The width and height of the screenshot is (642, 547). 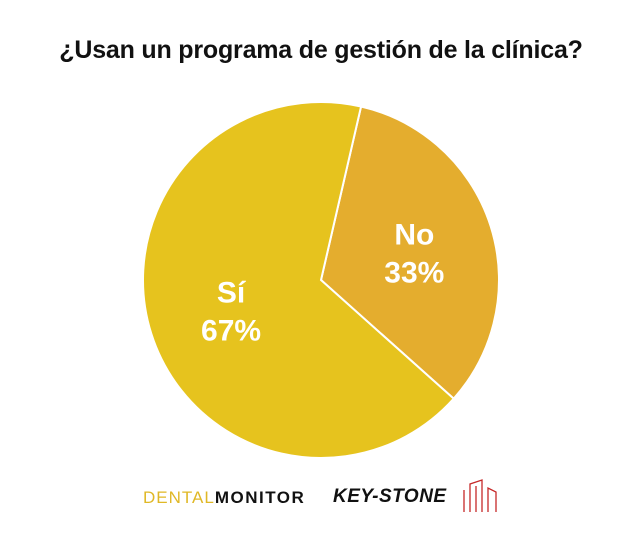 I want to click on dental-monitor-logo-light: DENTAL, so click(x=179, y=497).